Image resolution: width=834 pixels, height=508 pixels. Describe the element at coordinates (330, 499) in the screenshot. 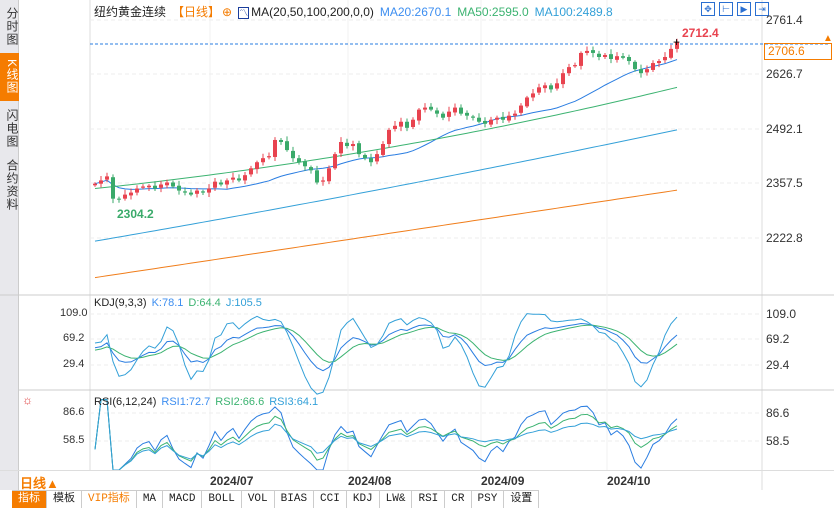

I see `indicator-tab: CCI` at that location.